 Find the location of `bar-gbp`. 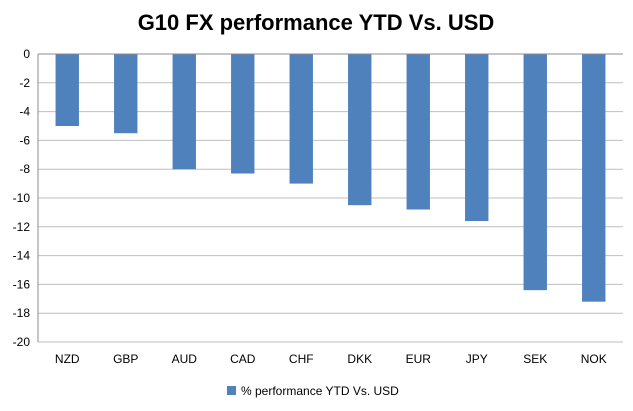

bar-gbp is located at coordinates (126, 94).